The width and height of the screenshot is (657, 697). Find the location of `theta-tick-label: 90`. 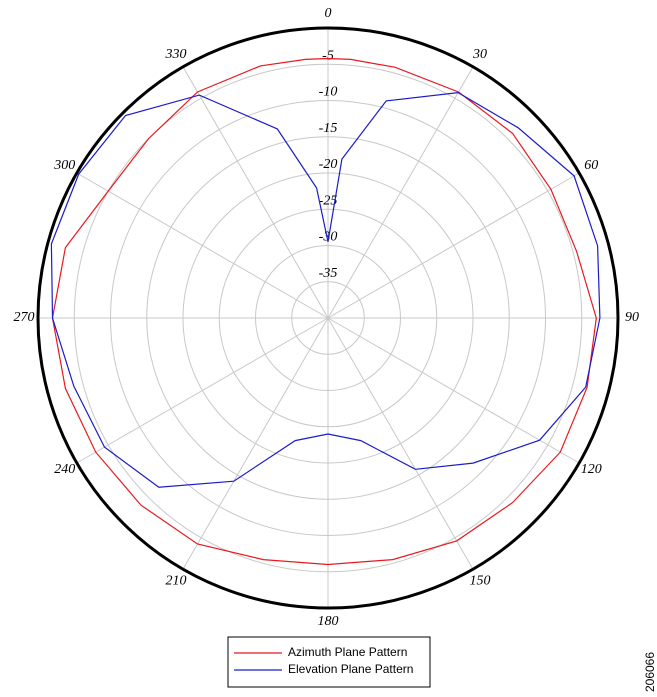

theta-tick-label: 90 is located at coordinates (632, 317).